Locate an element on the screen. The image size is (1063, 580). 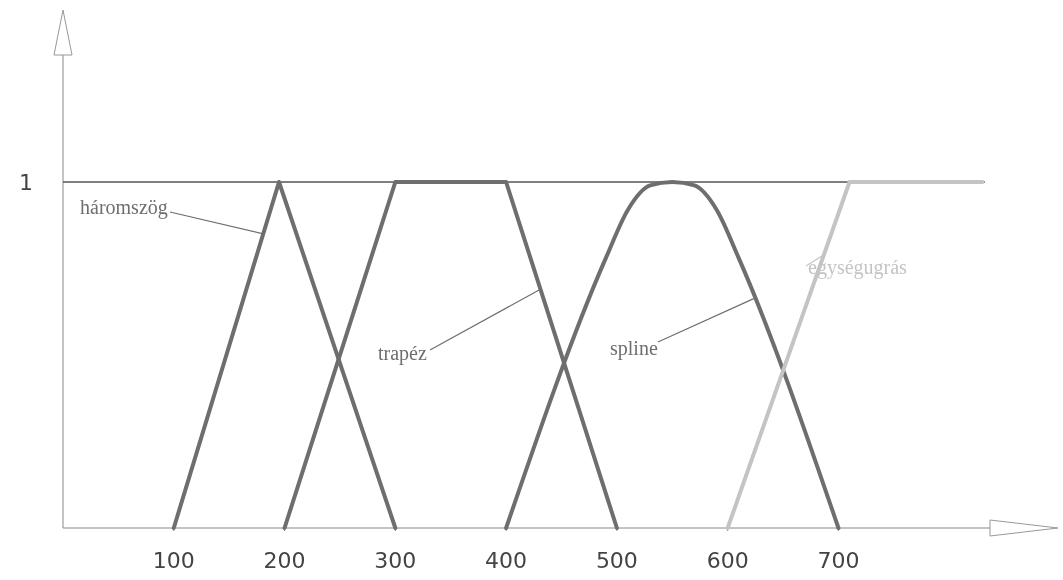
x-tick-label: 500 is located at coordinates (616, 560).